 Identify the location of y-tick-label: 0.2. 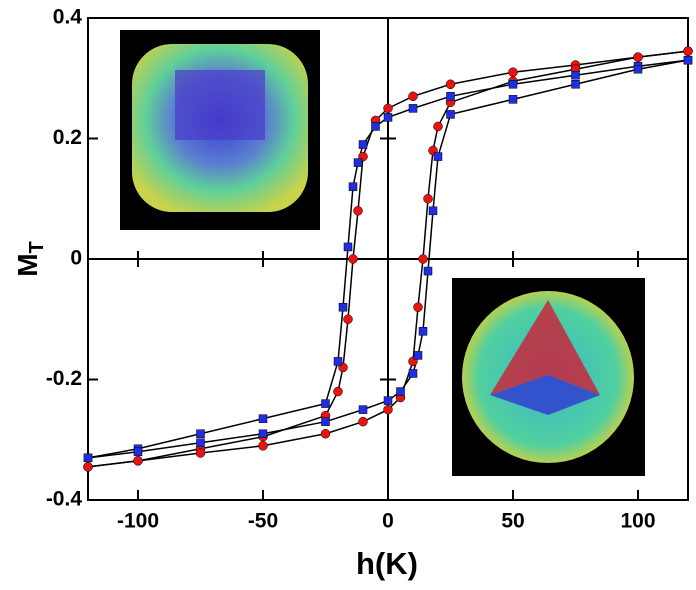
(67, 137).